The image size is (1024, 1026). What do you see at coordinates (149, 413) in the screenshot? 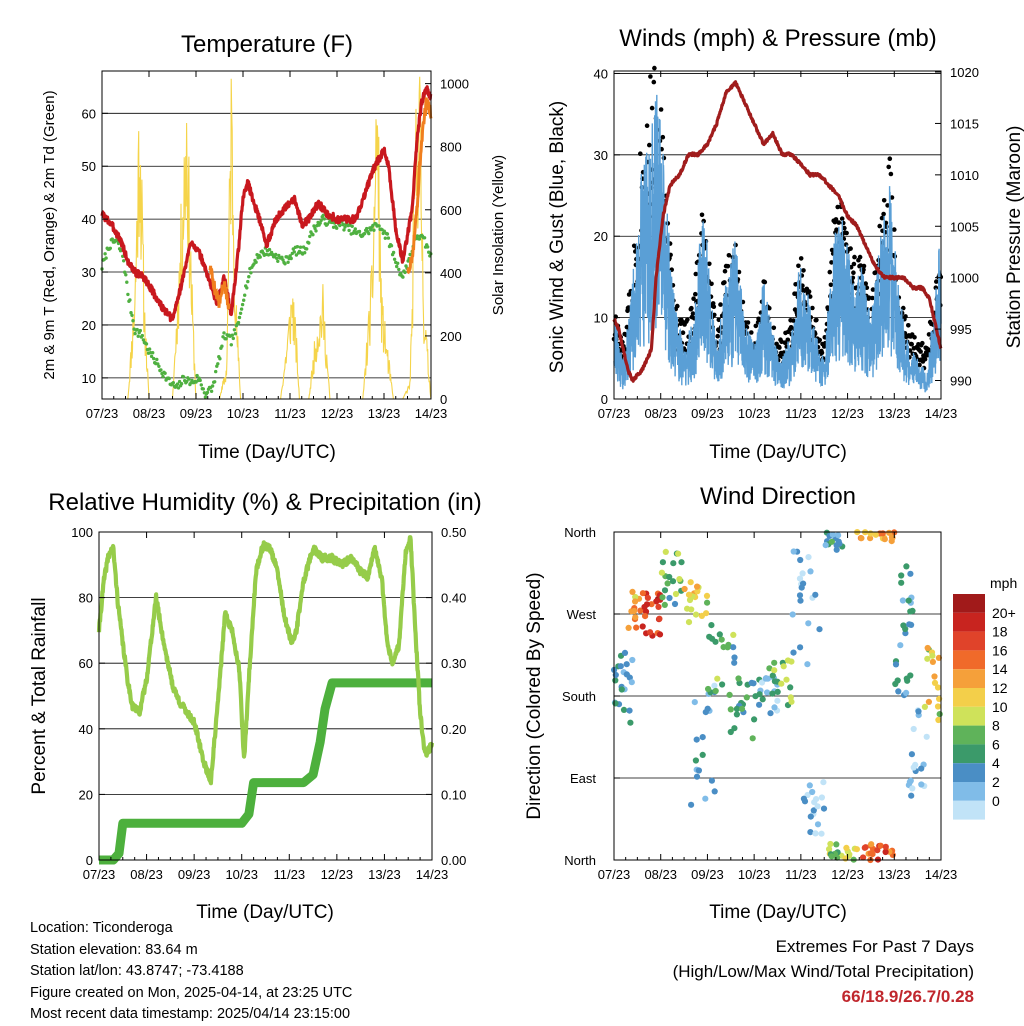
I see `temp-xtick-label: 08/23` at bounding box center [149, 413].